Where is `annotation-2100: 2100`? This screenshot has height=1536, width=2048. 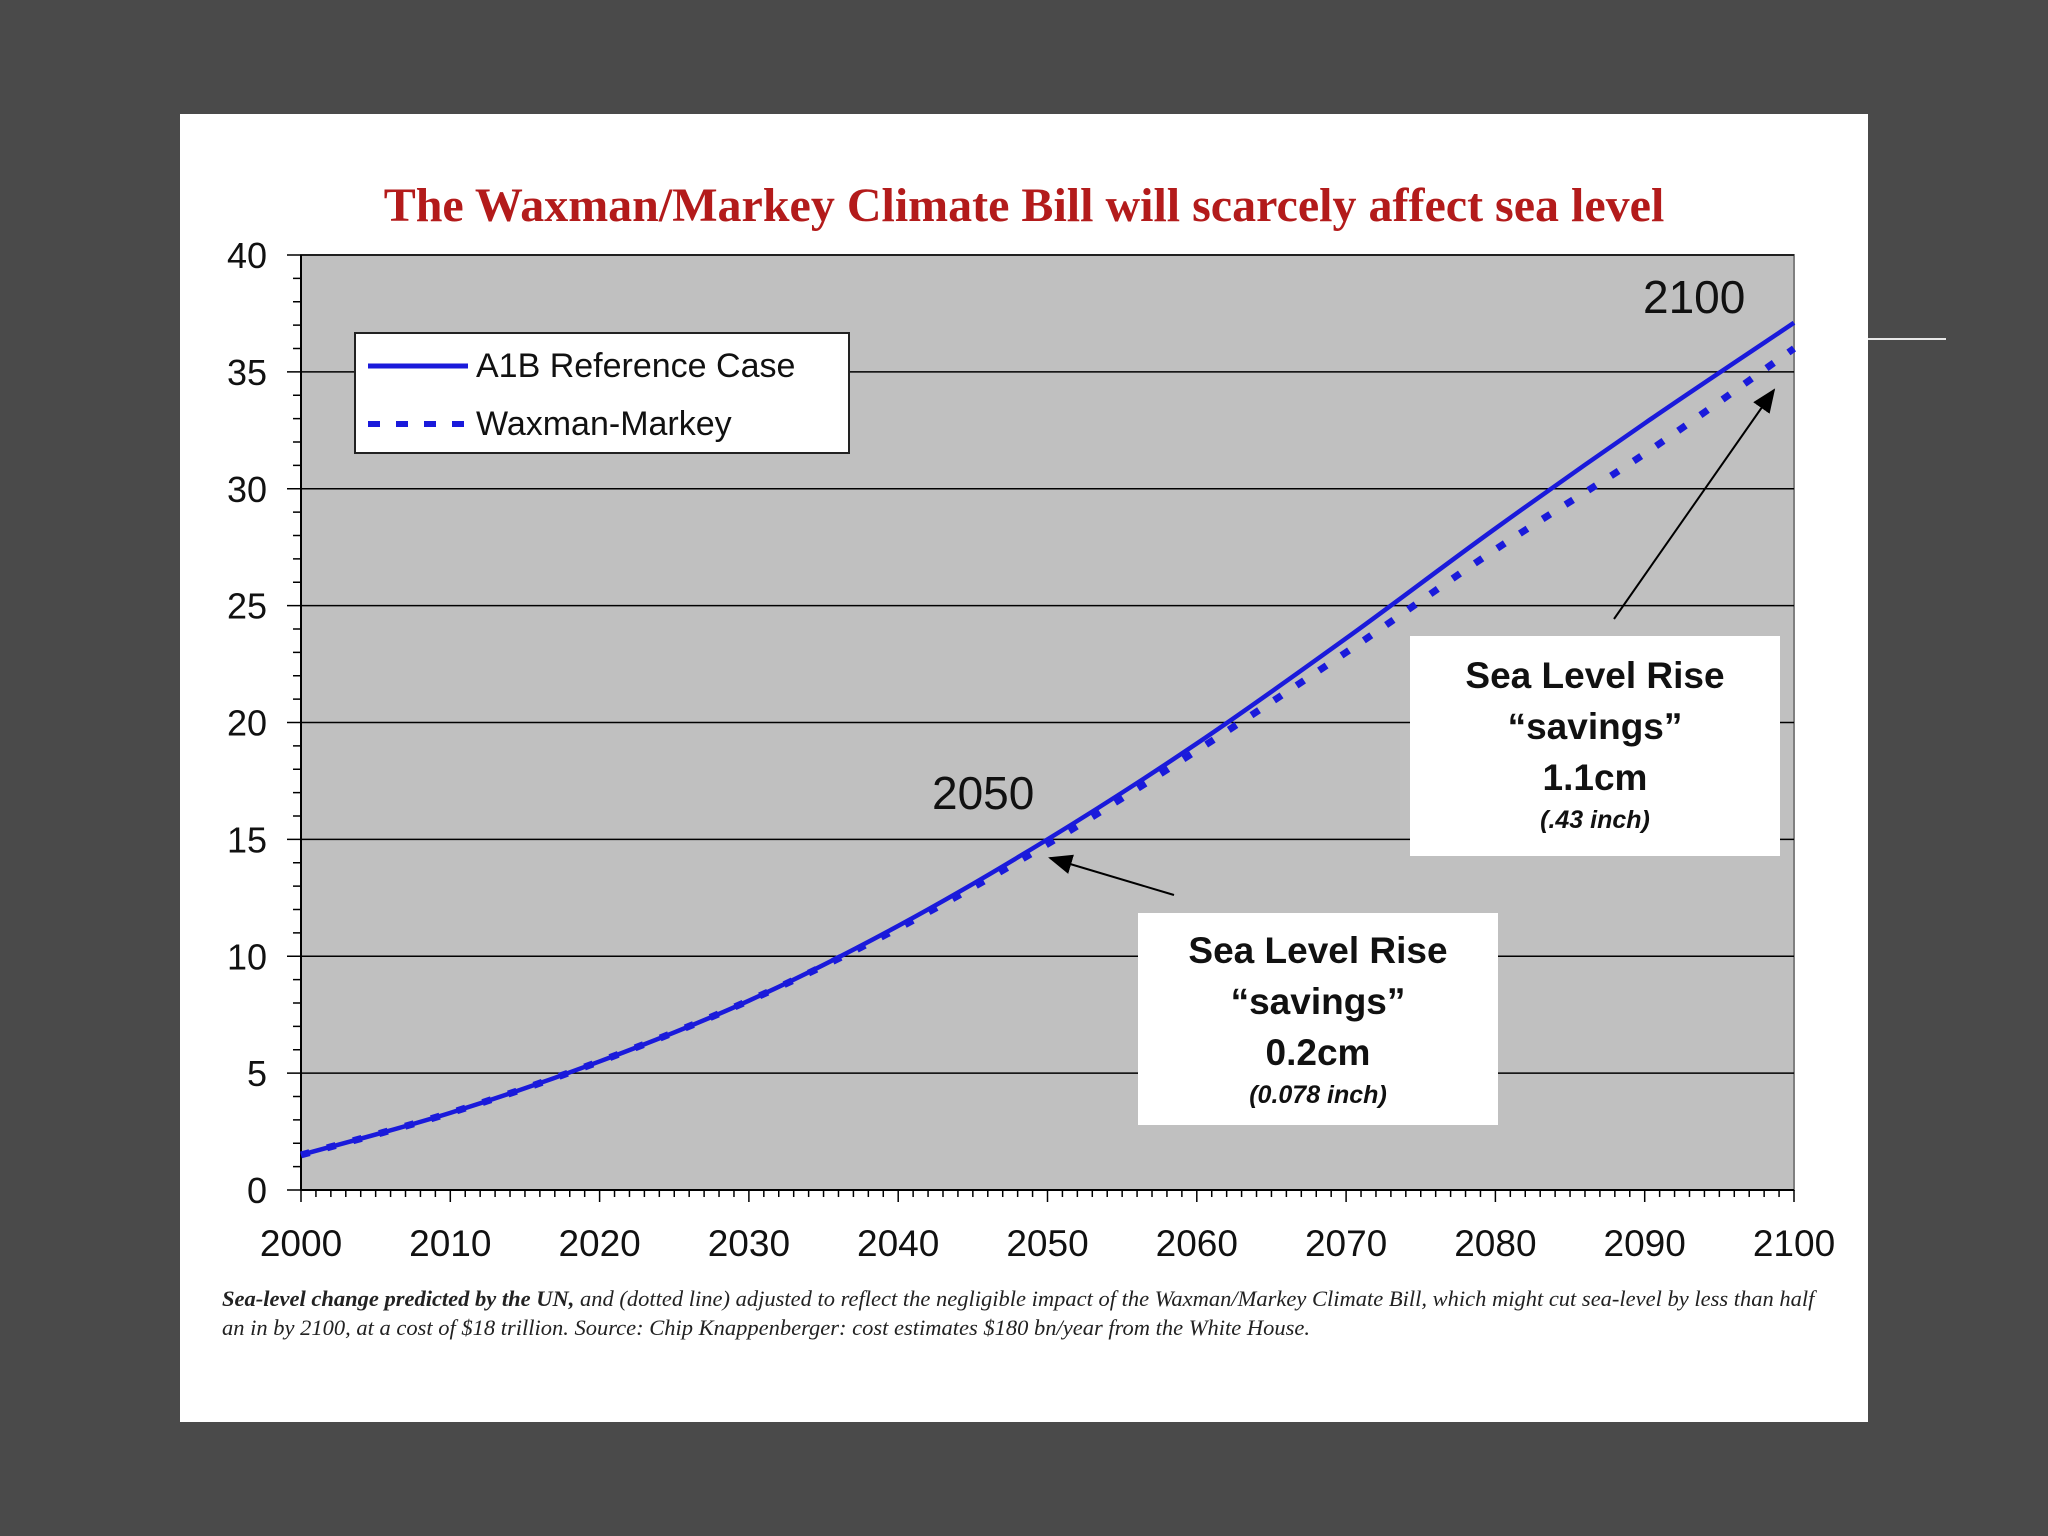
annotation-2100: 2100 is located at coordinates (1694, 297).